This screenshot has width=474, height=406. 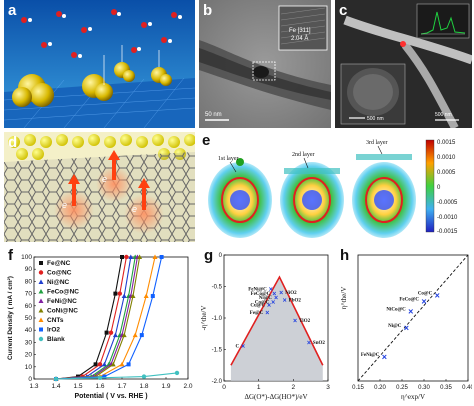 I want to click on point-label-TiO2: TiO2, so click(x=305, y=321).